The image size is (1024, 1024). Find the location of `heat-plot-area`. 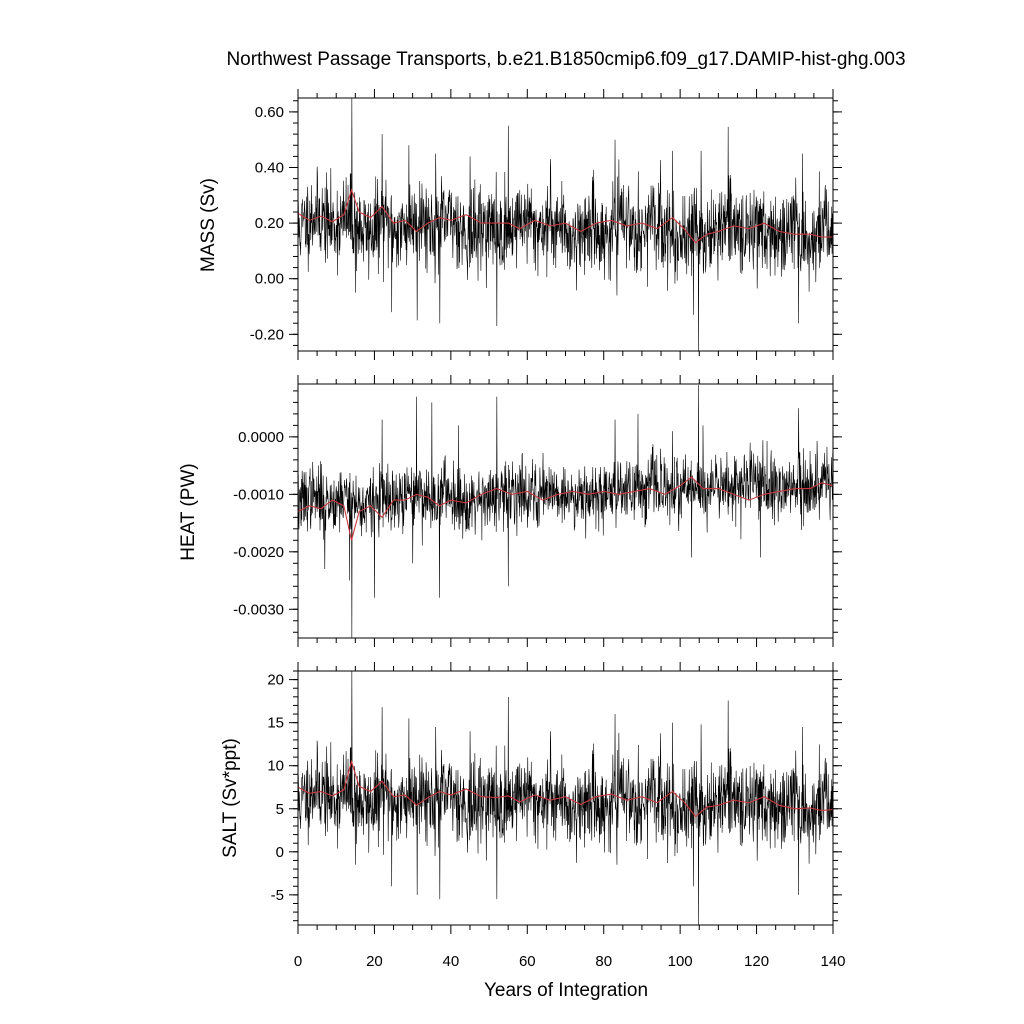

heat-plot-area is located at coordinates (565, 511).